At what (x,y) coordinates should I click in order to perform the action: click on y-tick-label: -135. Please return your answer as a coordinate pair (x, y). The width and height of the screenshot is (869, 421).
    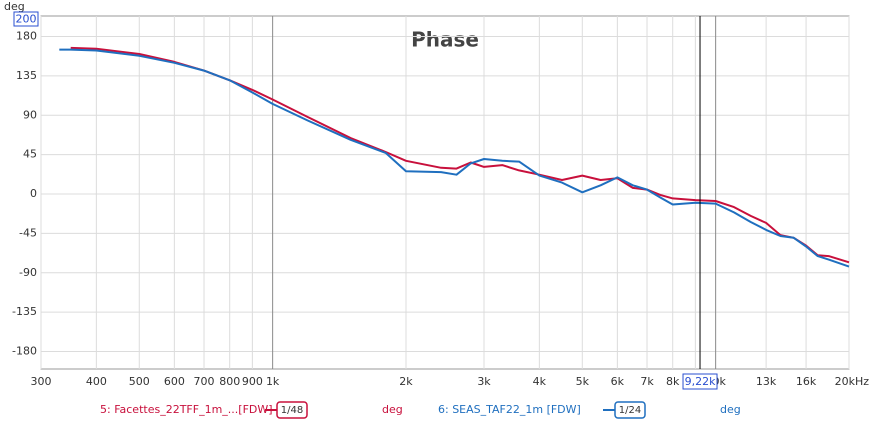
    Looking at the image, I should click on (24, 311).